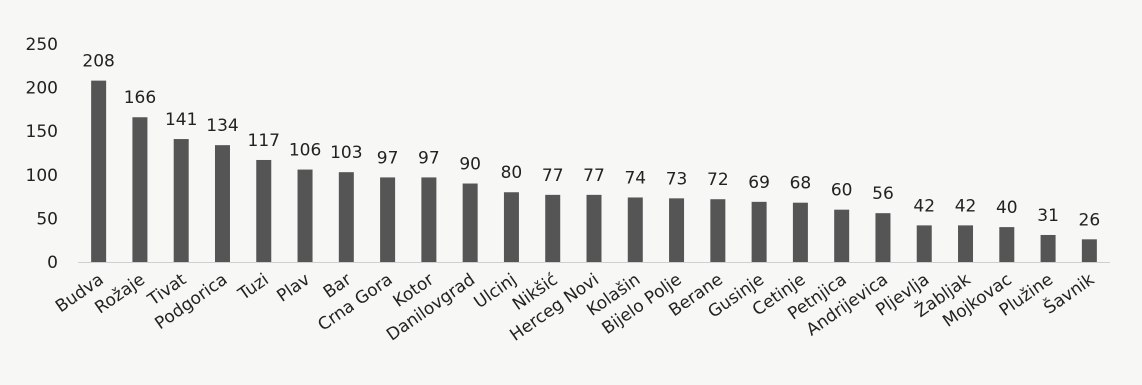 This screenshot has height=385, width=1142. What do you see at coordinates (496, 291) in the screenshot?
I see `x-tick-label: Ulcinj` at bounding box center [496, 291].